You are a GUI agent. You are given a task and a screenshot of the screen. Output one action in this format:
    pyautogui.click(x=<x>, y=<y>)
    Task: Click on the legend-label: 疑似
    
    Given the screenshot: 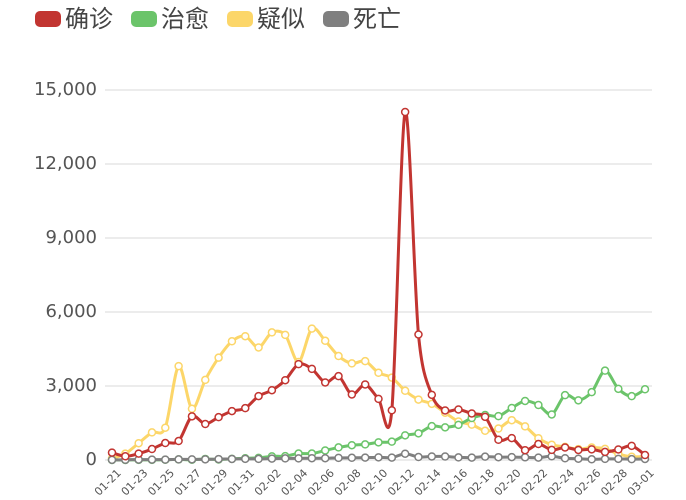 What is the action you would take?
    pyautogui.click(x=281, y=19)
    